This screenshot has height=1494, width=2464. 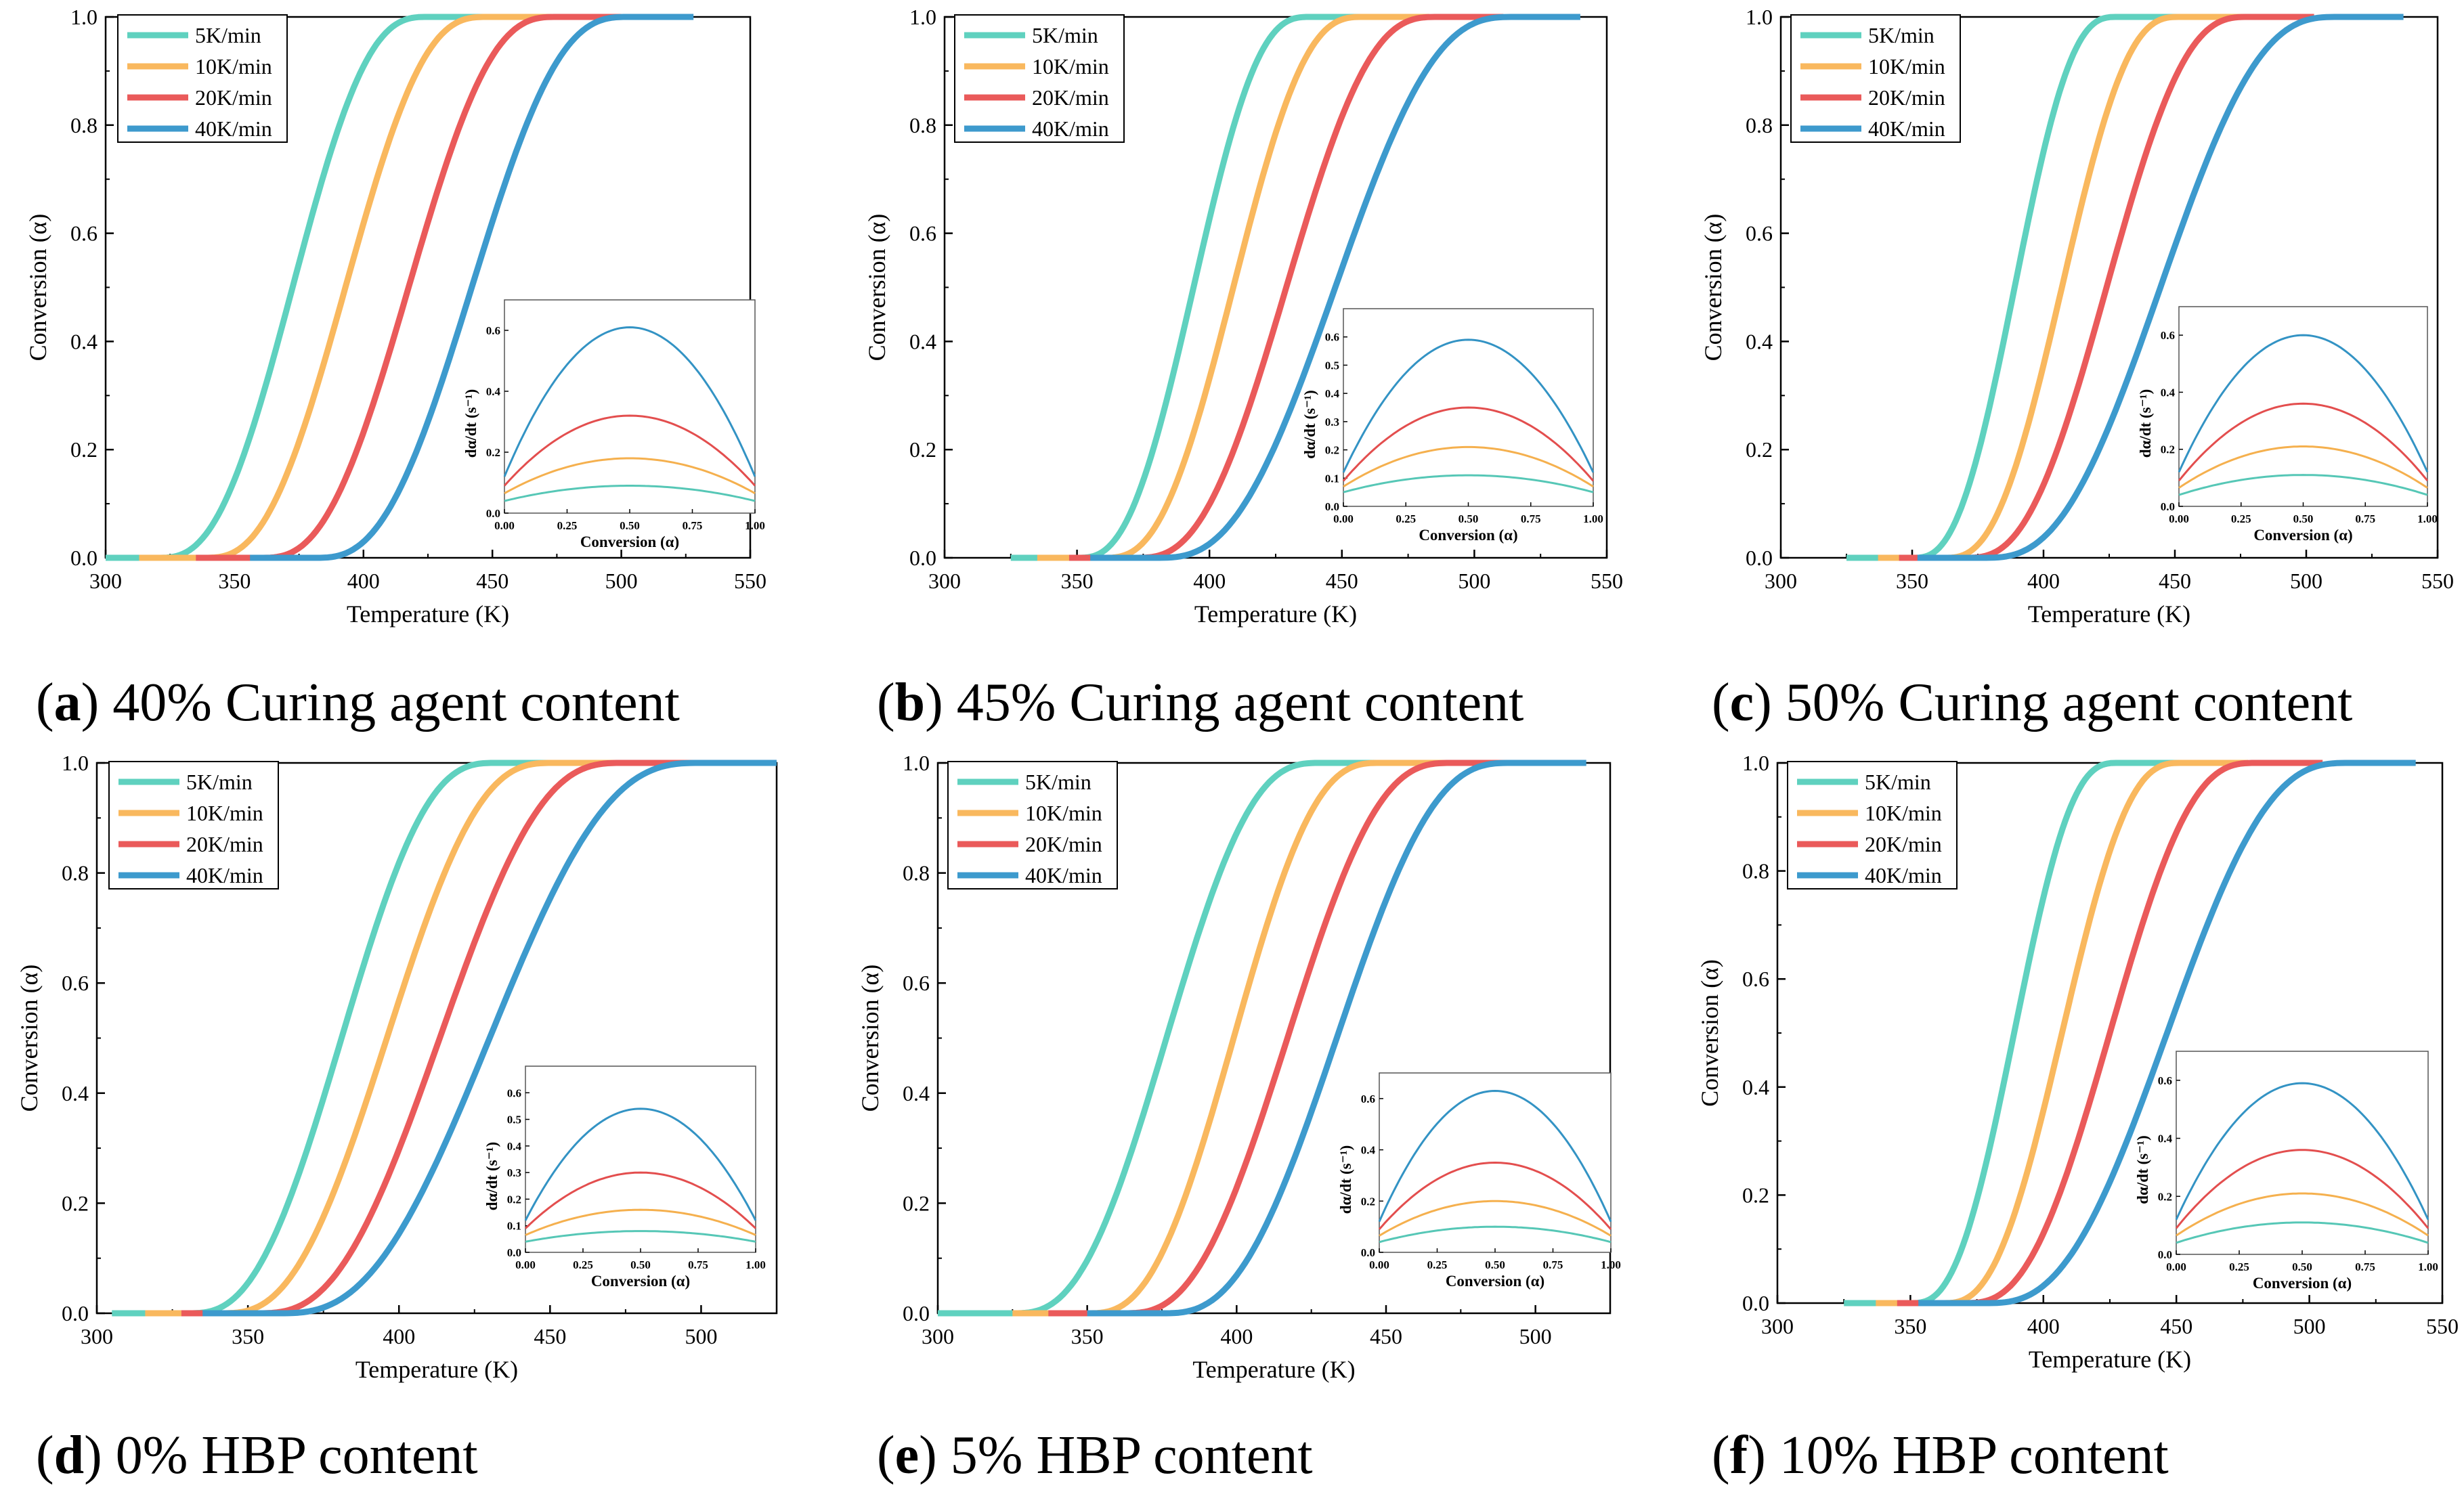 I want to click on caption-text: 5% HBP content, so click(x=1131, y=1455).